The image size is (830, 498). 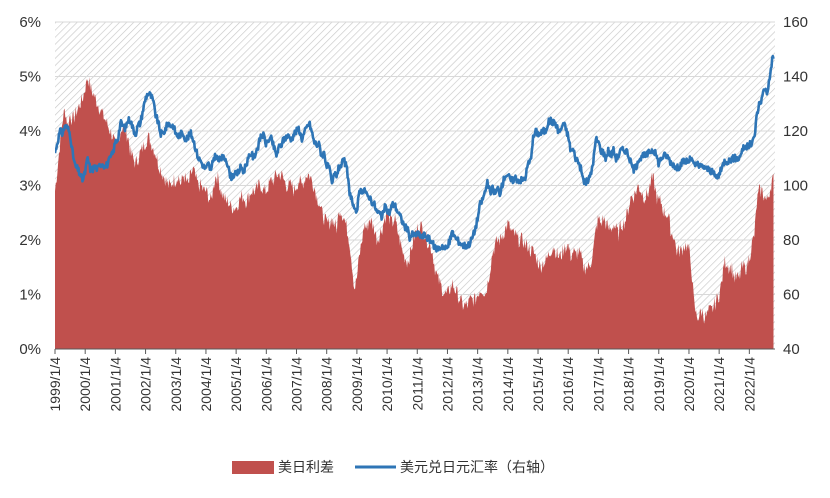 What do you see at coordinates (417, 384) in the screenshot?
I see `x-tick-label: 2011/1/4` at bounding box center [417, 384].